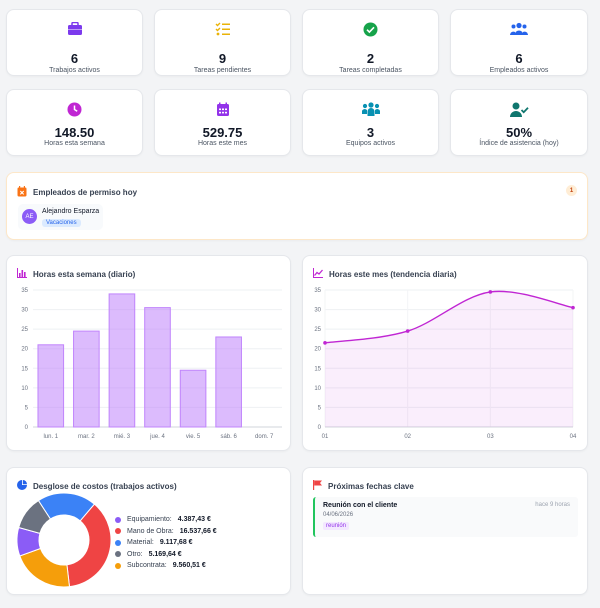  I want to click on x-tick-label: dom. 7, so click(264, 437).